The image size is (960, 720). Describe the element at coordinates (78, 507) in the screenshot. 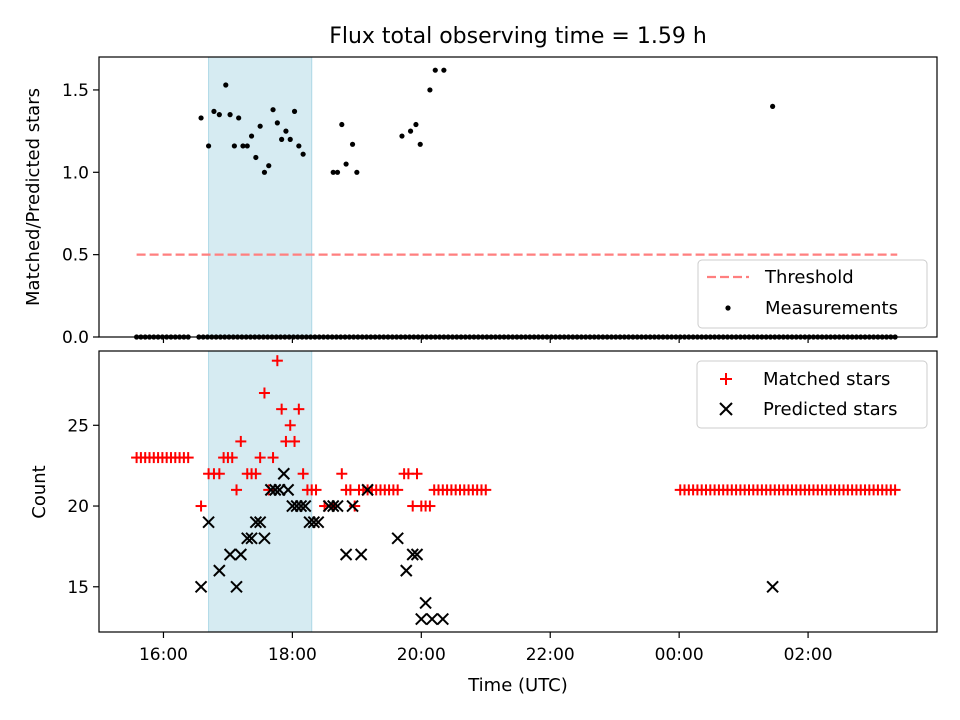

I see `bottom-y-tick-label: 20` at that location.